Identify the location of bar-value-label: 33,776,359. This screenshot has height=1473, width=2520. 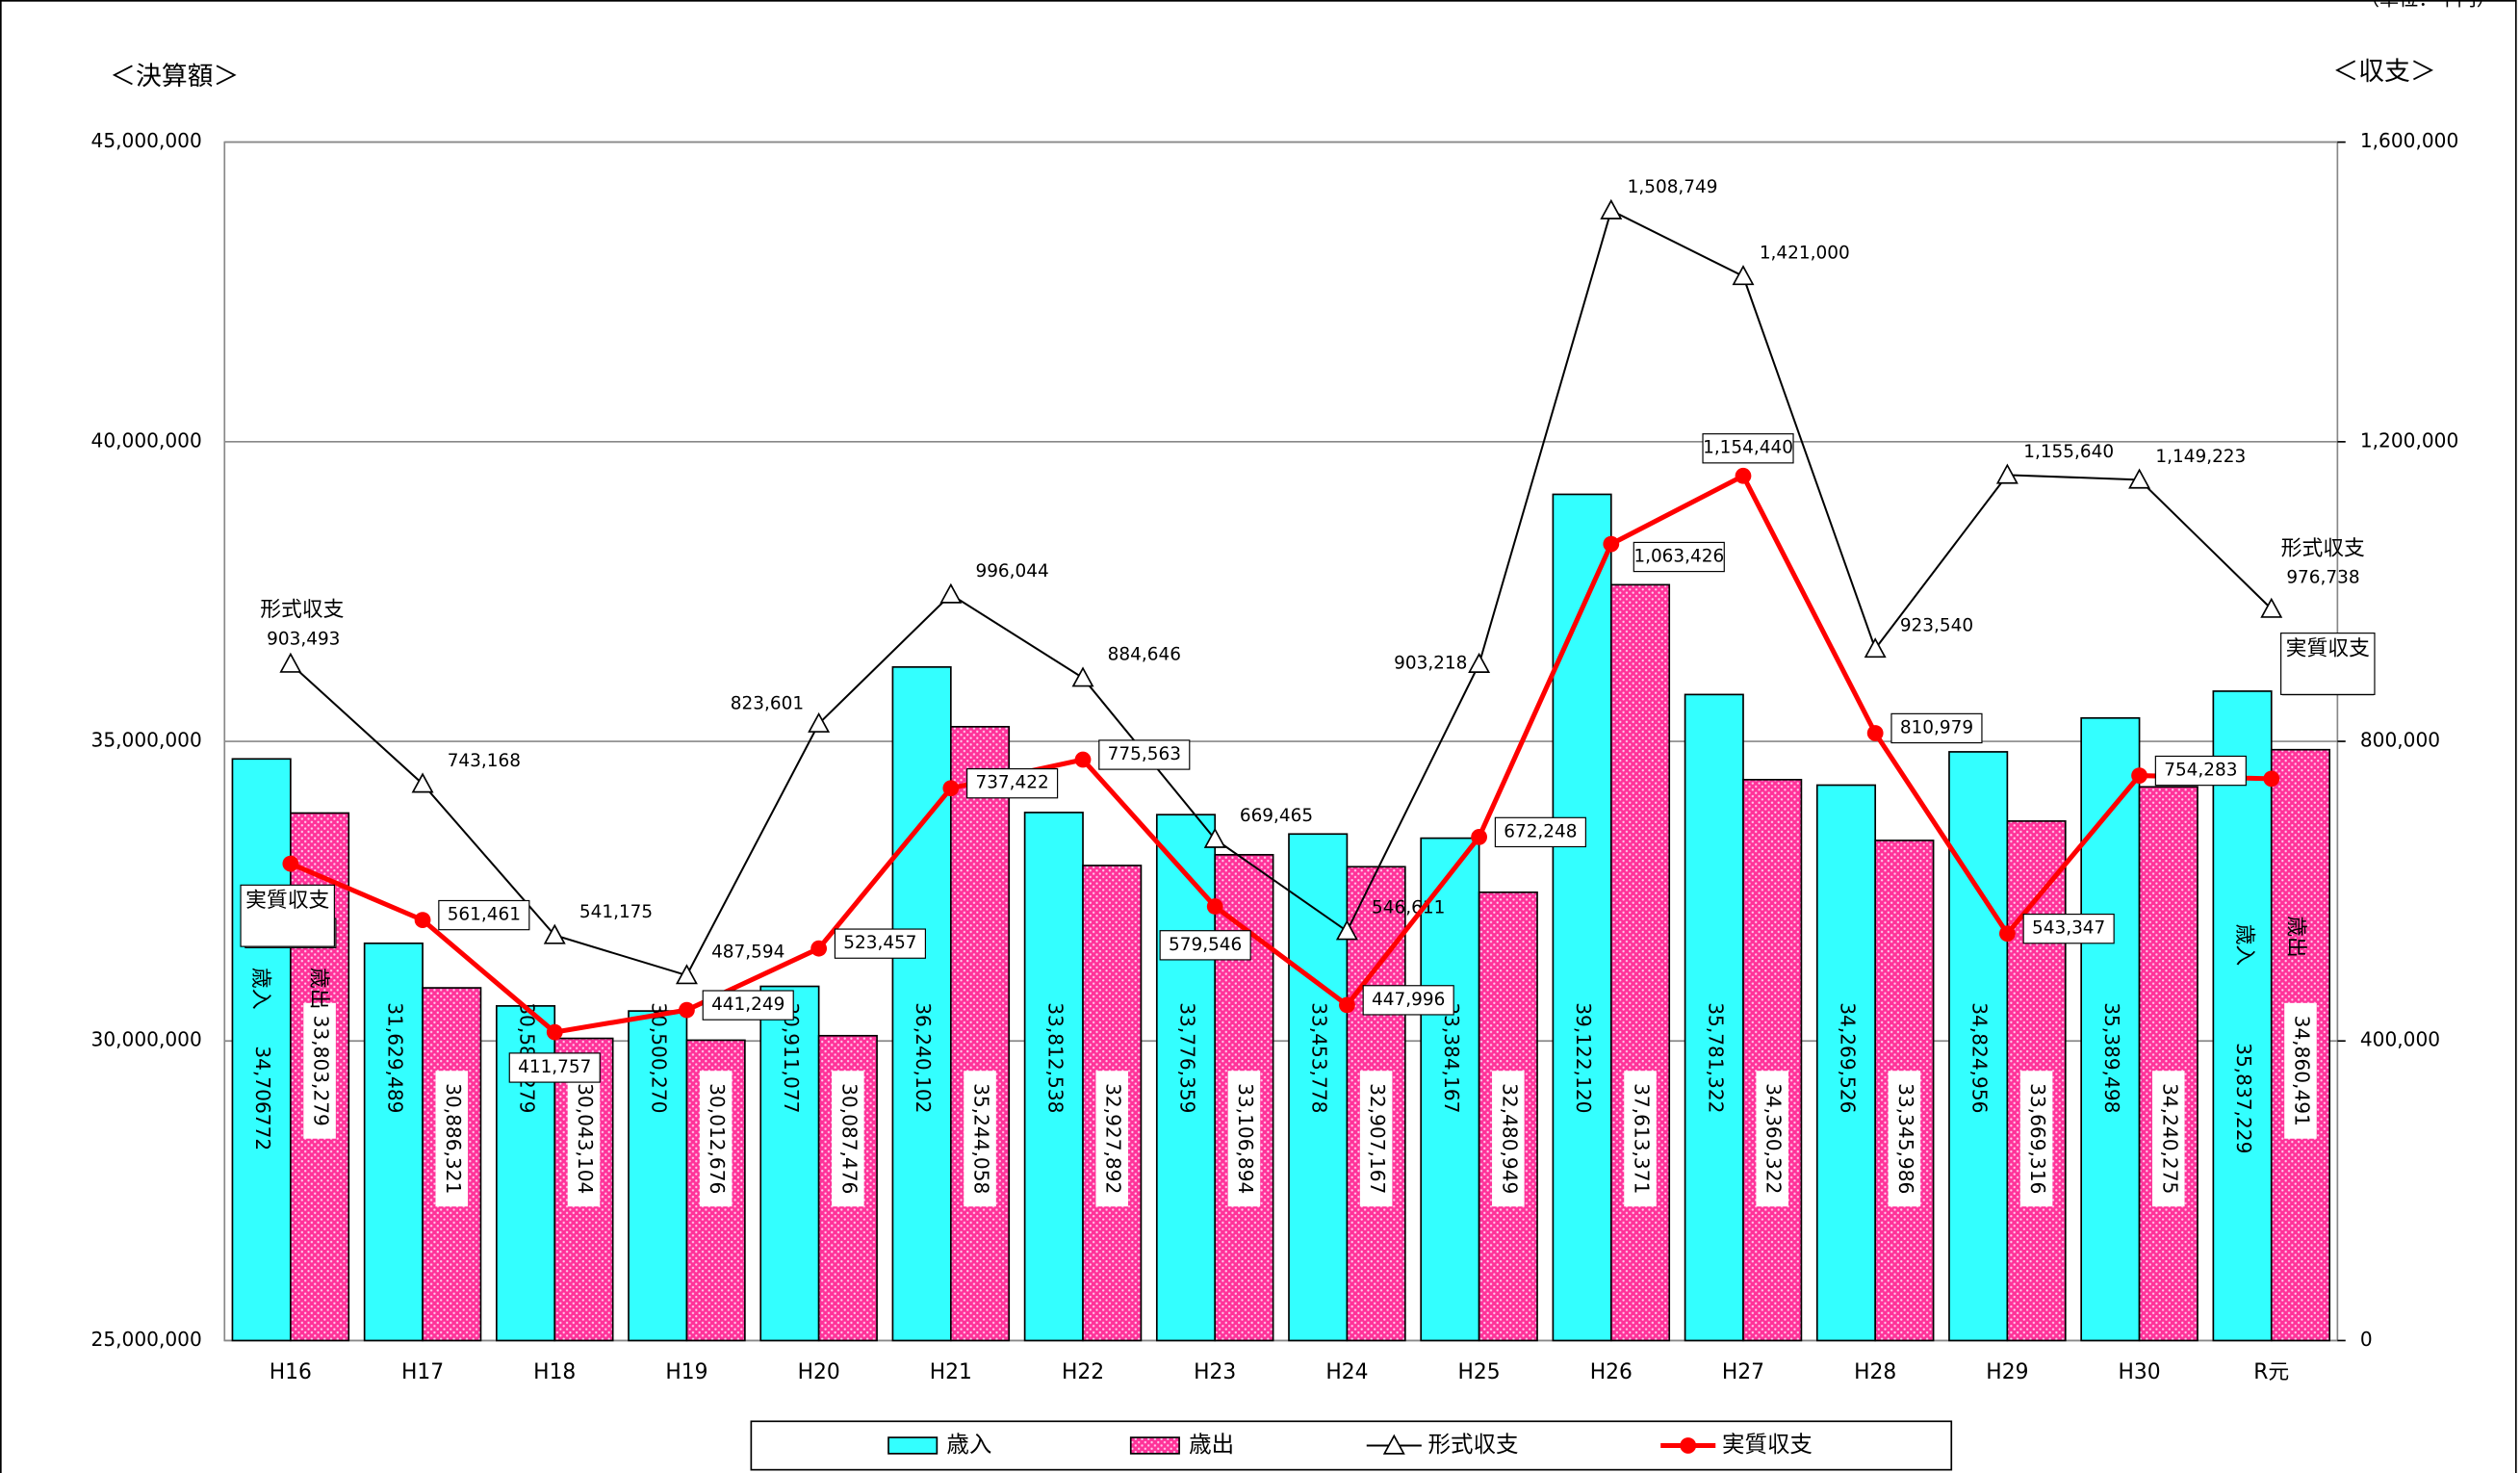
(1187, 1057).